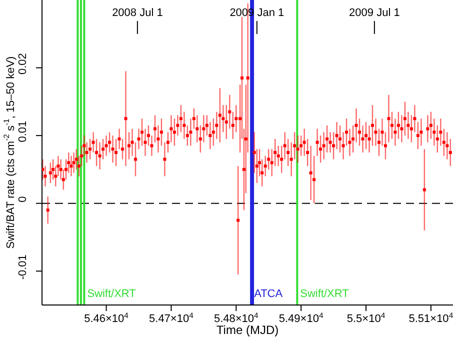 This screenshot has height=338, width=458. What do you see at coordinates (137, 13) in the screenshot?
I see `annotation: 2008 Jul 1` at bounding box center [137, 13].